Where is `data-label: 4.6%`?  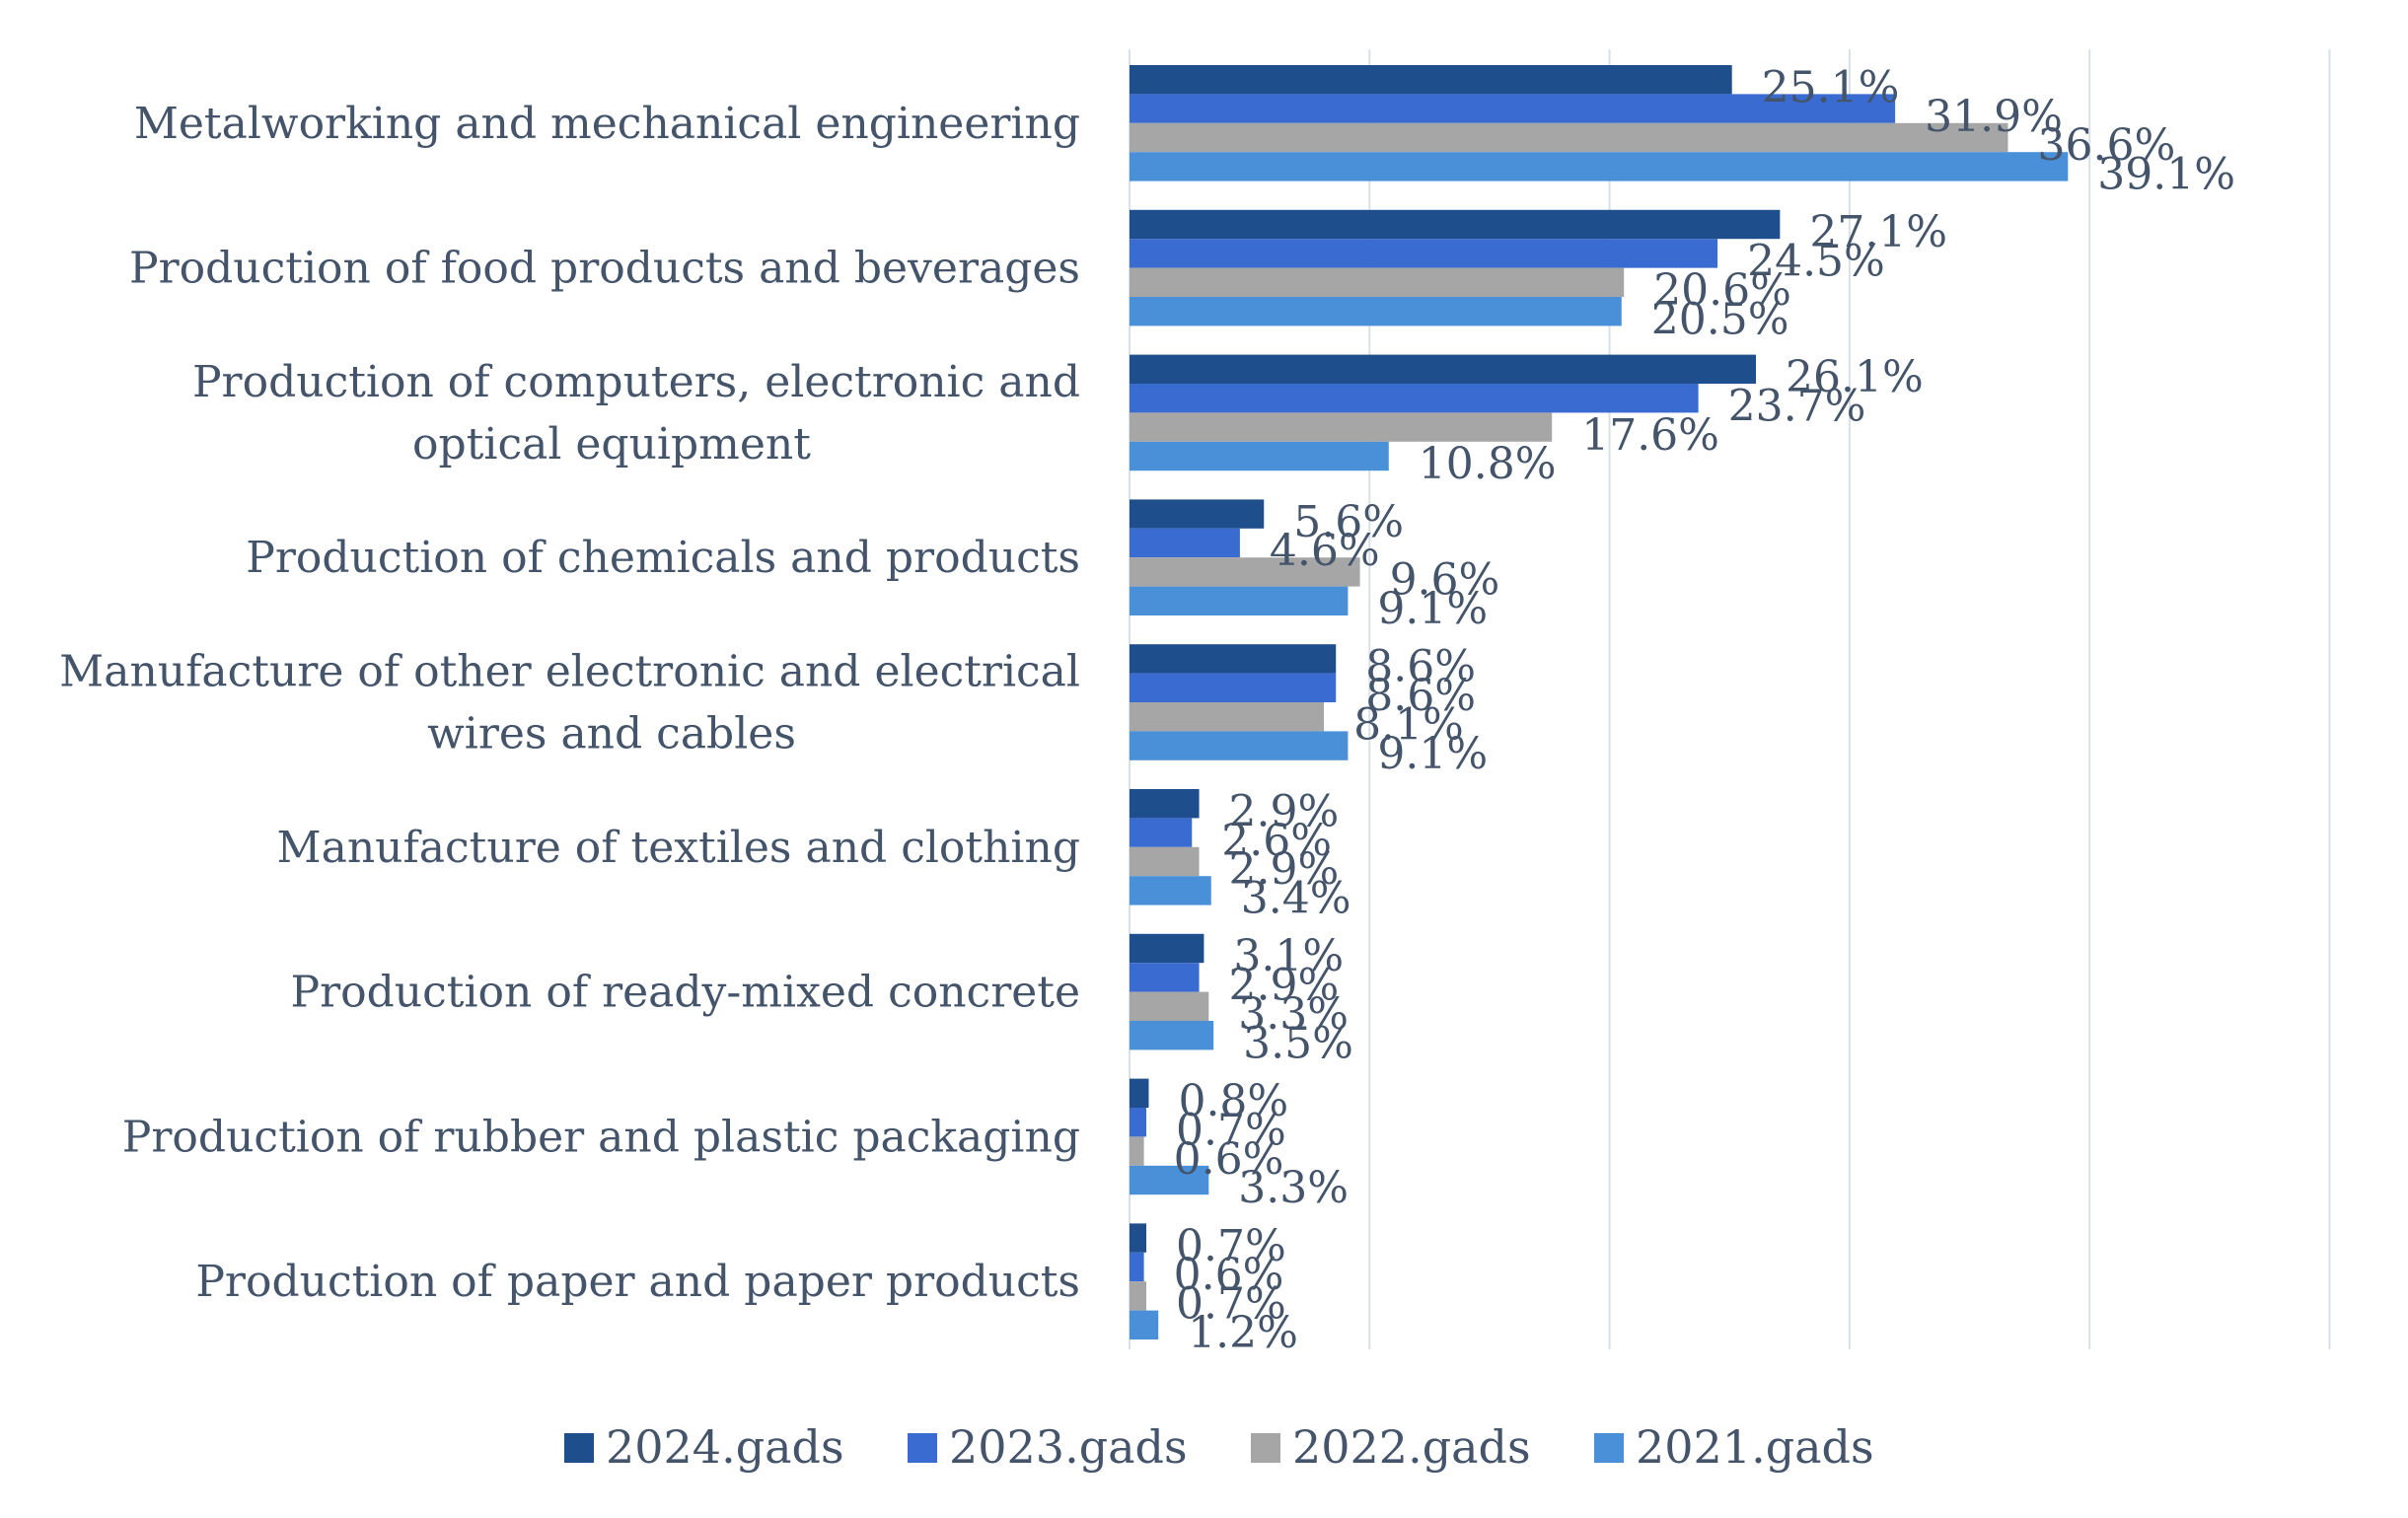 data-label: 4.6% is located at coordinates (1325, 551).